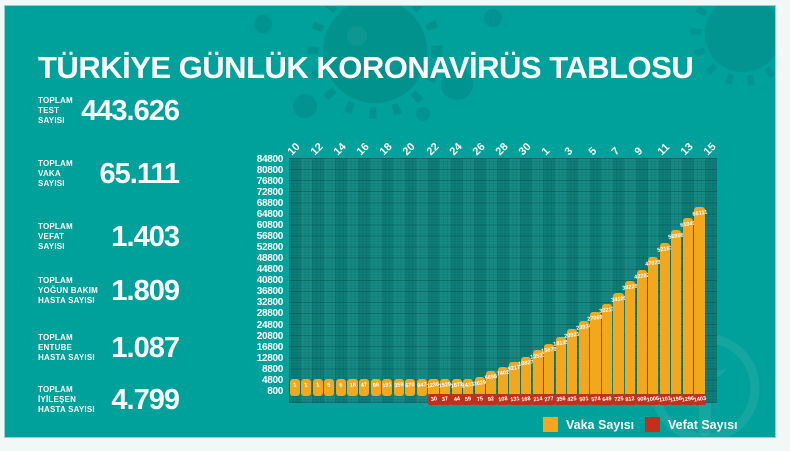 The image size is (790, 451). I want to click on case-bar: 38226, so click(630, 338).